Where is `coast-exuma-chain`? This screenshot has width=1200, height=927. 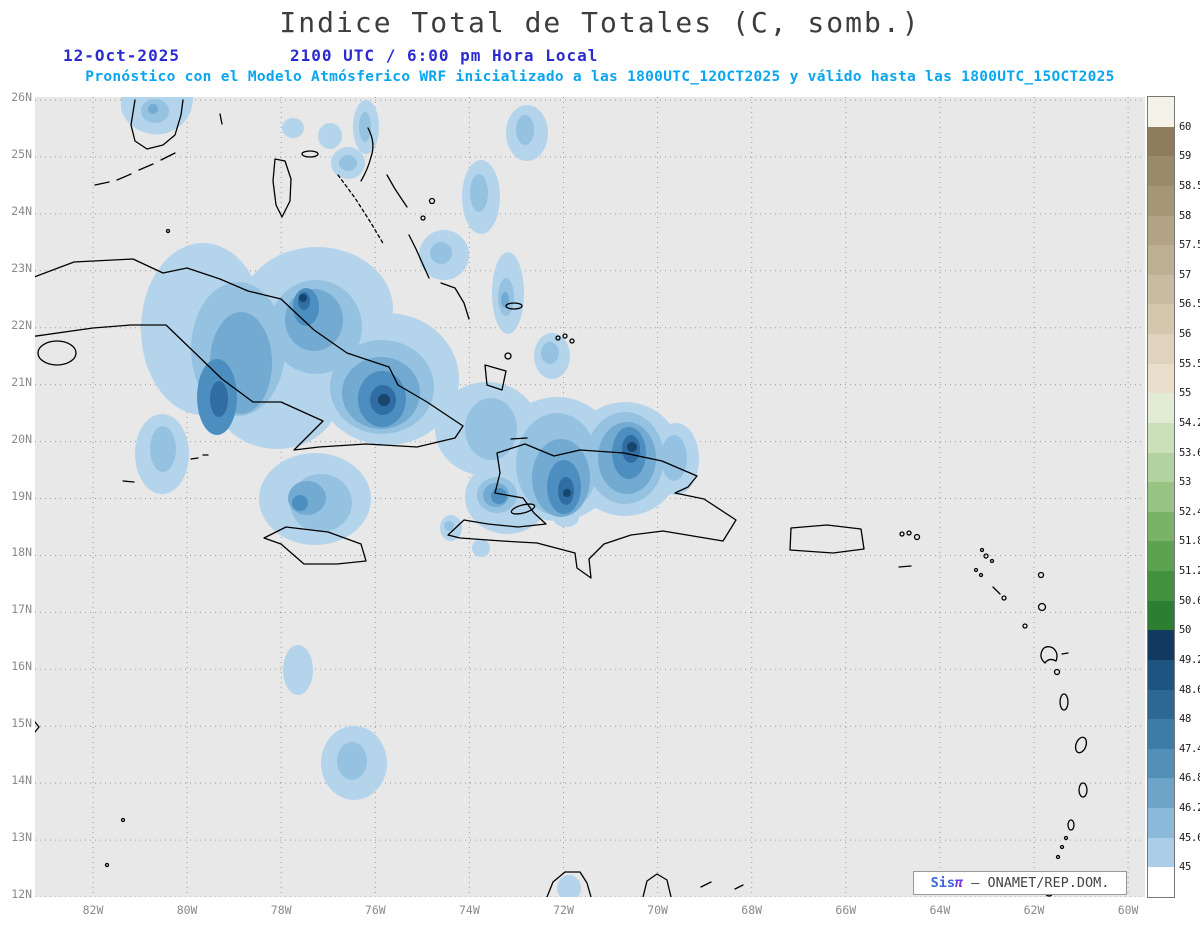
coast-exuma-chain is located at coordinates (361, 210).